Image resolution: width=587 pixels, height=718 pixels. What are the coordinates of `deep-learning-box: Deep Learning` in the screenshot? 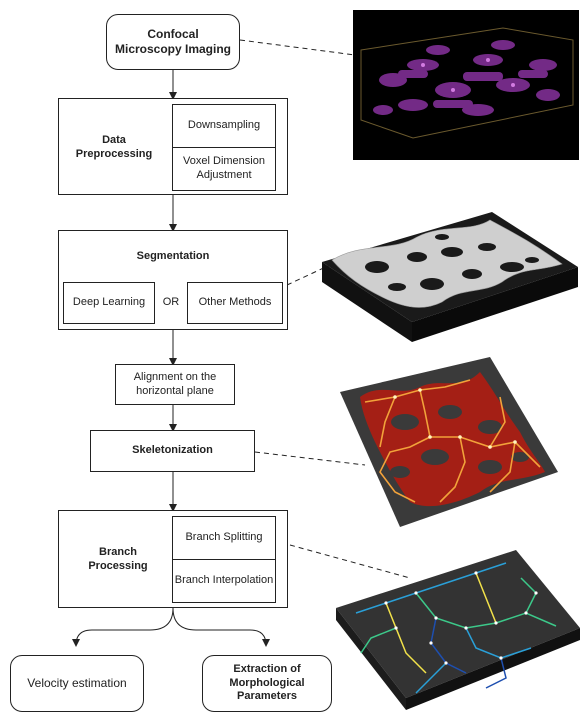 It's located at (109, 303).